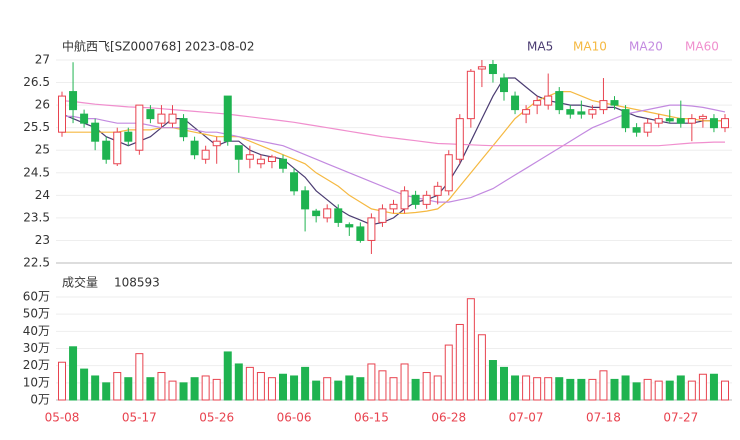 This screenshot has height=440, width=740. What do you see at coordinates (42, 195) in the screenshot?
I see `y-tick-label: 24` at bounding box center [42, 195].